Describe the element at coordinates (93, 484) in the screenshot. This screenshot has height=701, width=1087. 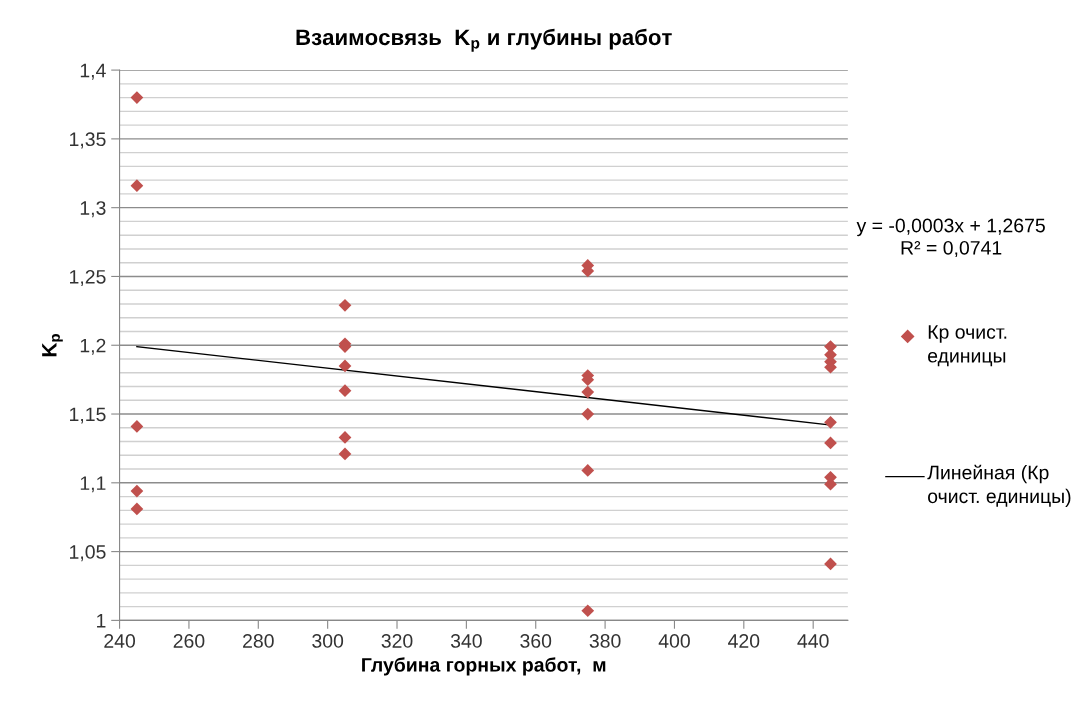
I see `y-tick-label: 1,1` at that location.